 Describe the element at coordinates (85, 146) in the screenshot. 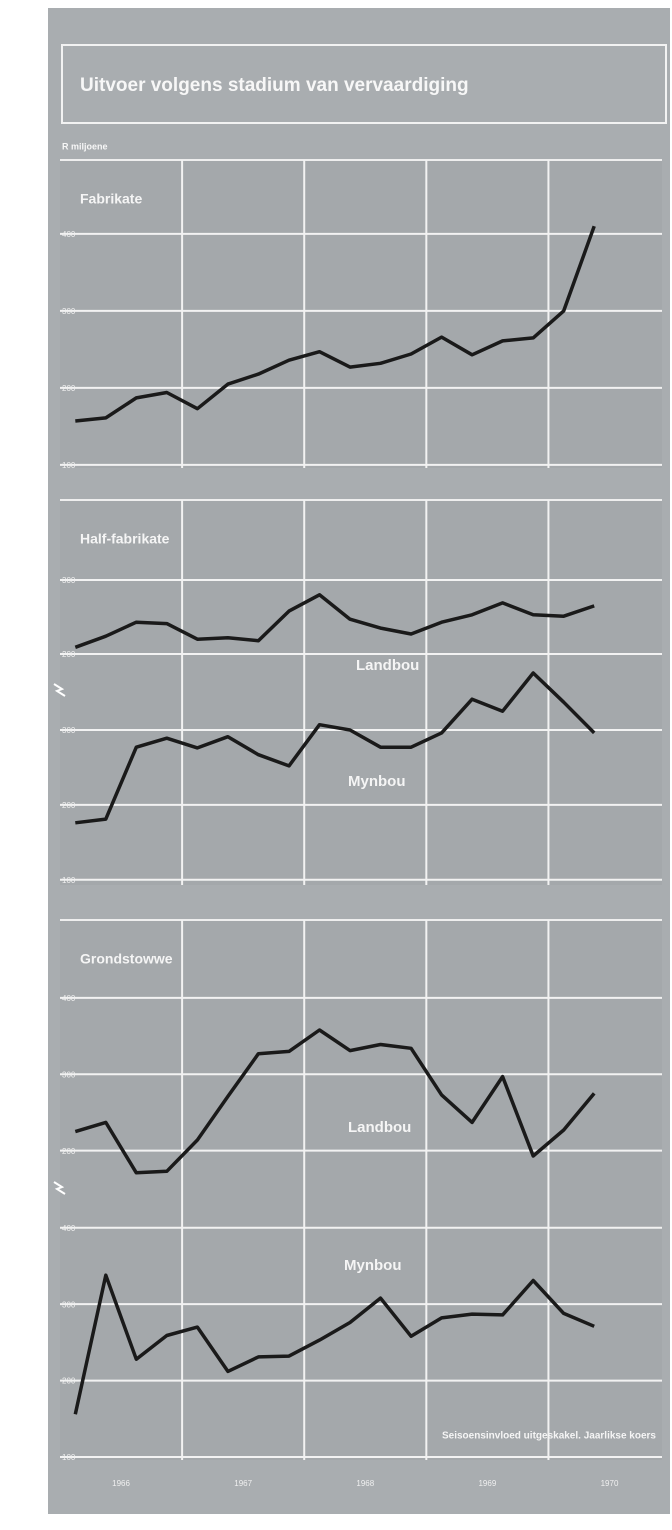

I see `unit-label: R miljoene` at that location.